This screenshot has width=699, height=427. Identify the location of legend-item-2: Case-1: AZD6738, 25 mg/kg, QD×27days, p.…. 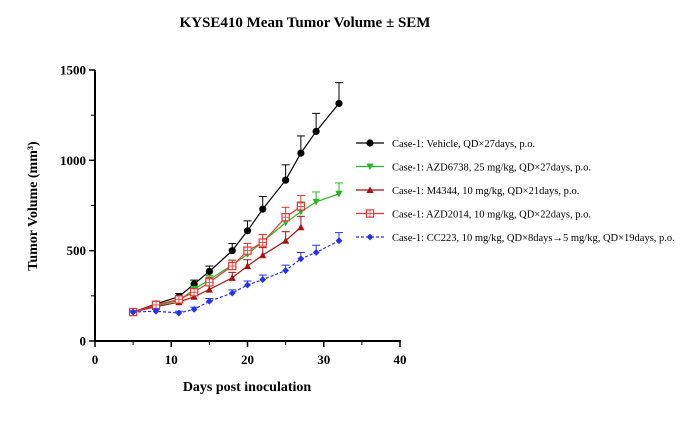
(473, 167).